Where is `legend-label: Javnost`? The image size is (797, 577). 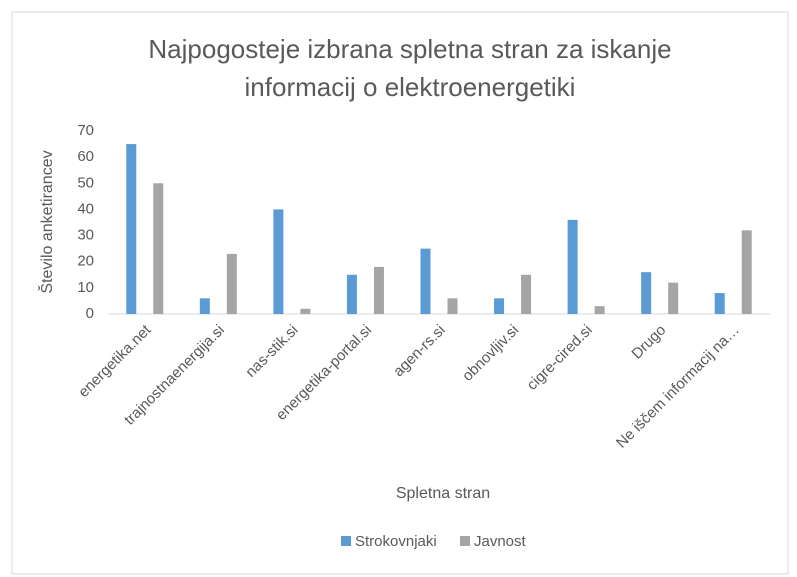
legend-label: Javnost is located at coordinates (500, 541).